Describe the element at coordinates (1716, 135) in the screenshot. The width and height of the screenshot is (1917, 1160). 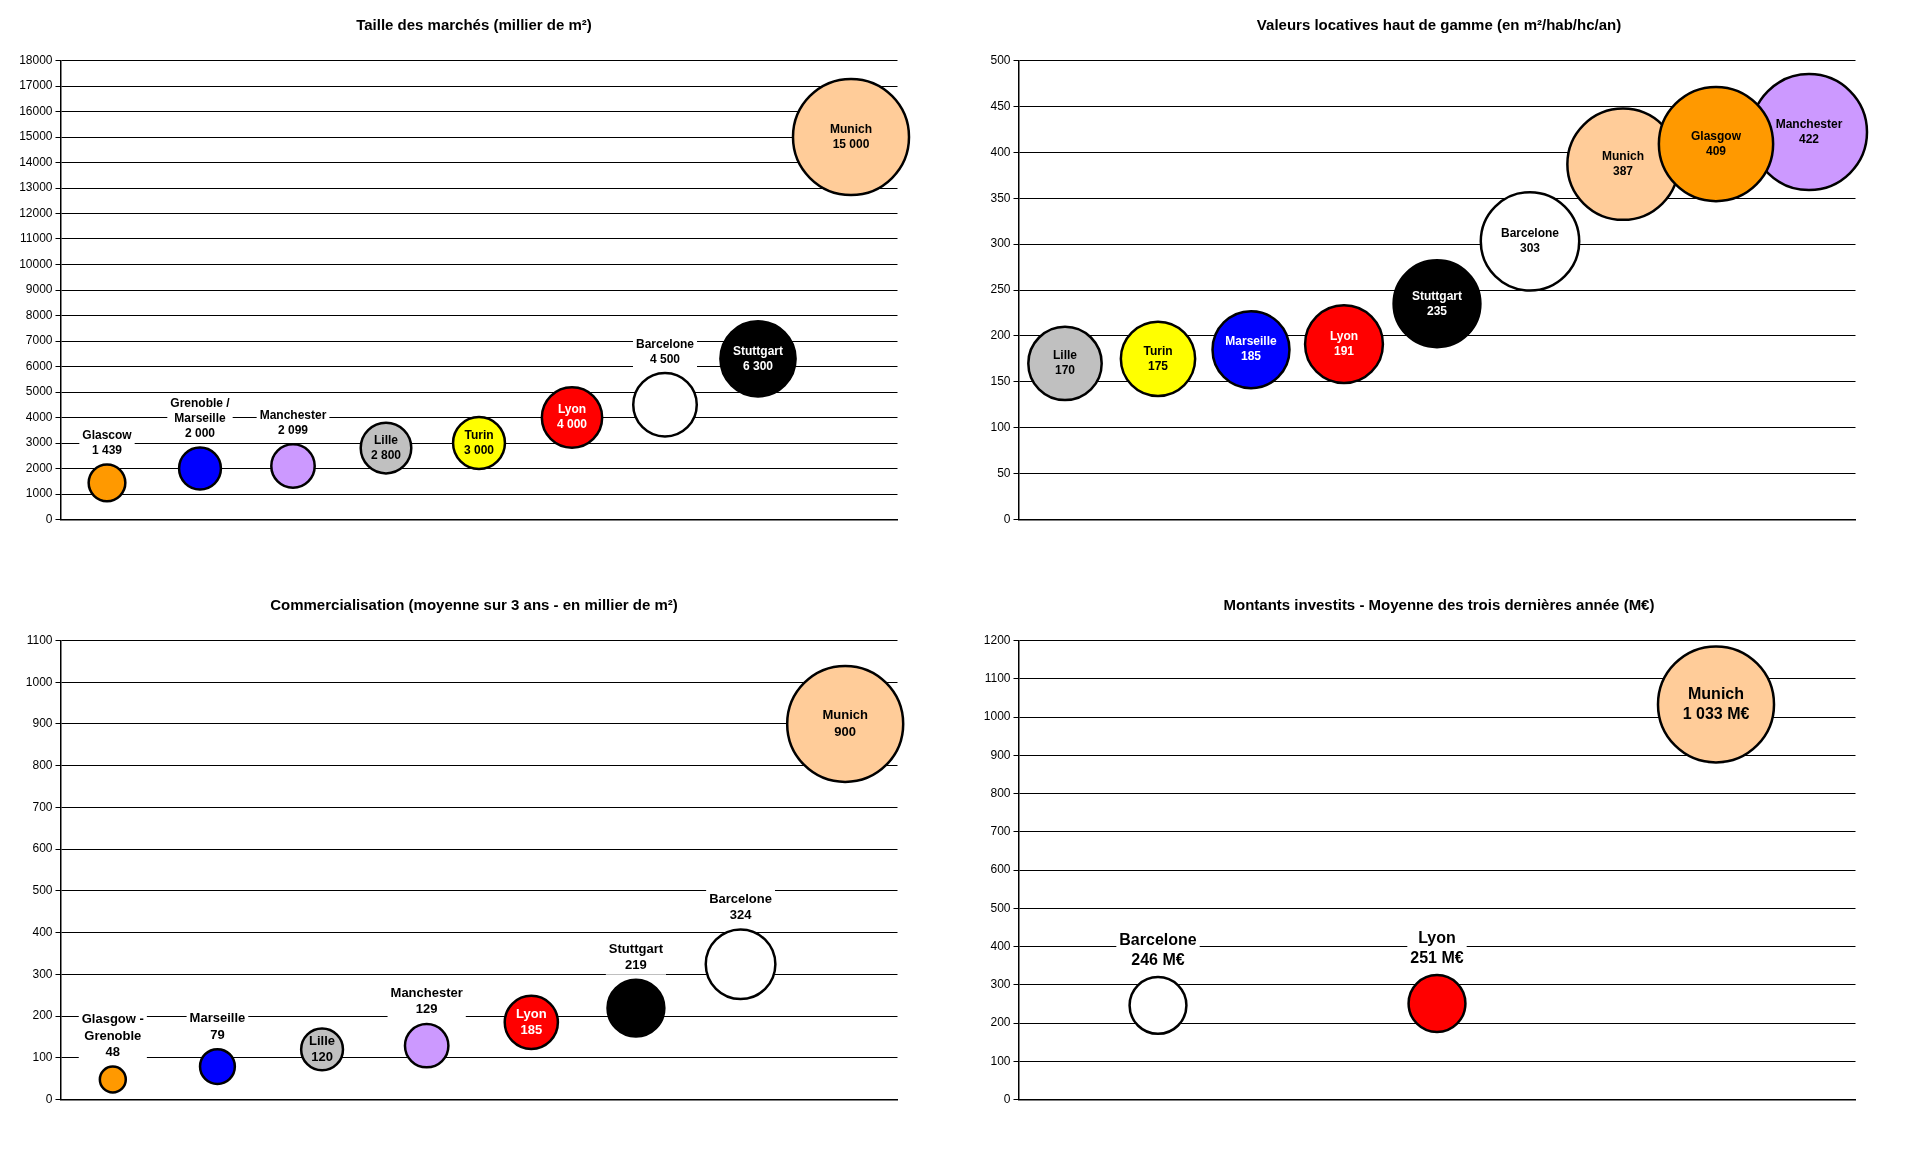
I see `series-label: Glasgow` at that location.